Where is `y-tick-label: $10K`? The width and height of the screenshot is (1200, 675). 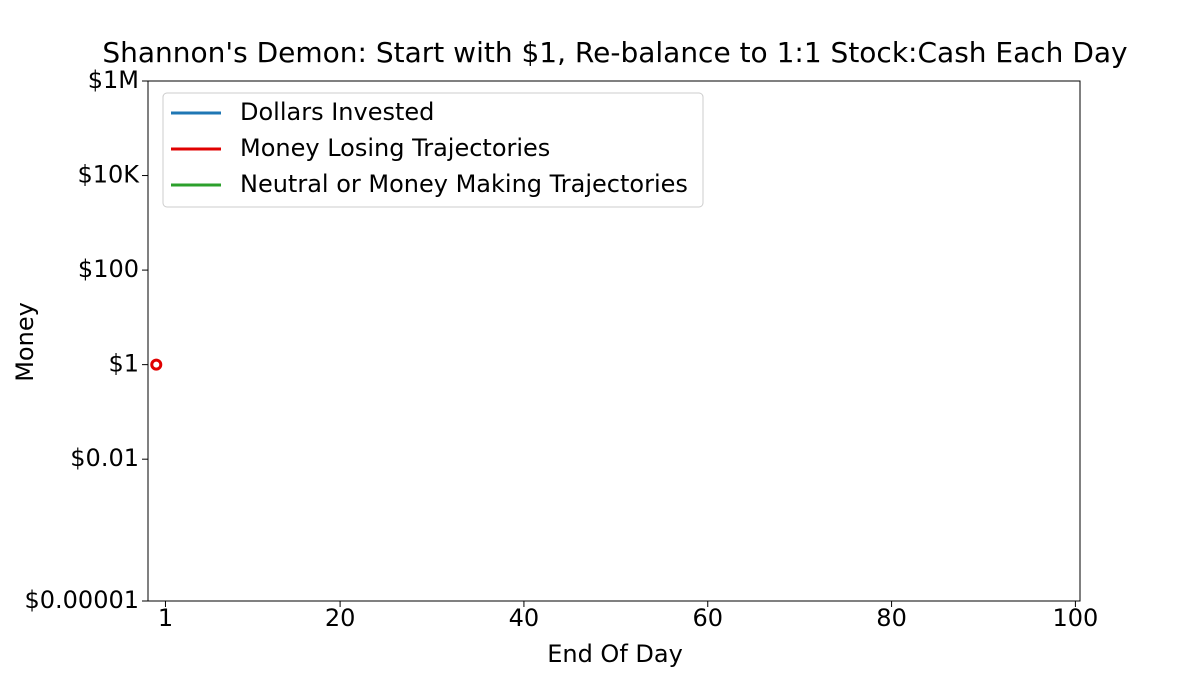
y-tick-label: $10K is located at coordinates (108, 175).